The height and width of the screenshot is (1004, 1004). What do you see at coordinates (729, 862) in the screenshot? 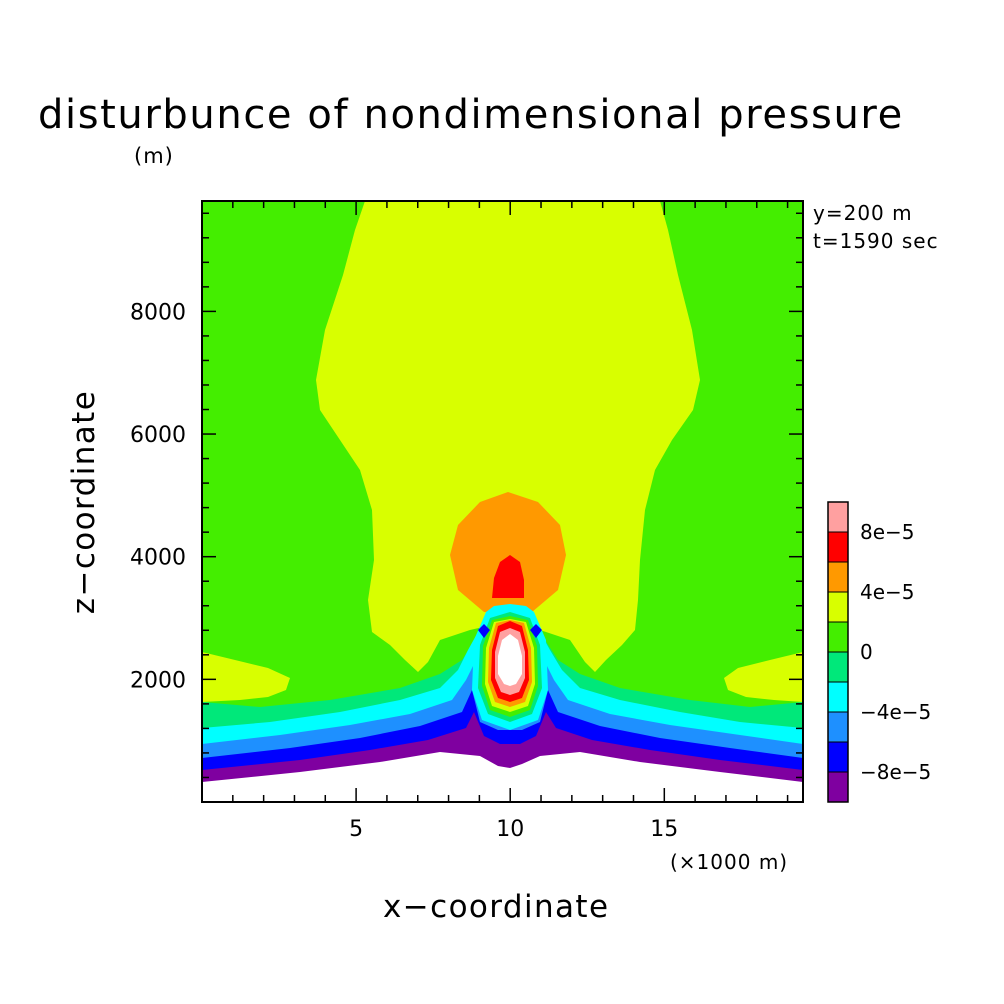
I see `x-axis-scale-label: (×1000 m)` at bounding box center [729, 862].